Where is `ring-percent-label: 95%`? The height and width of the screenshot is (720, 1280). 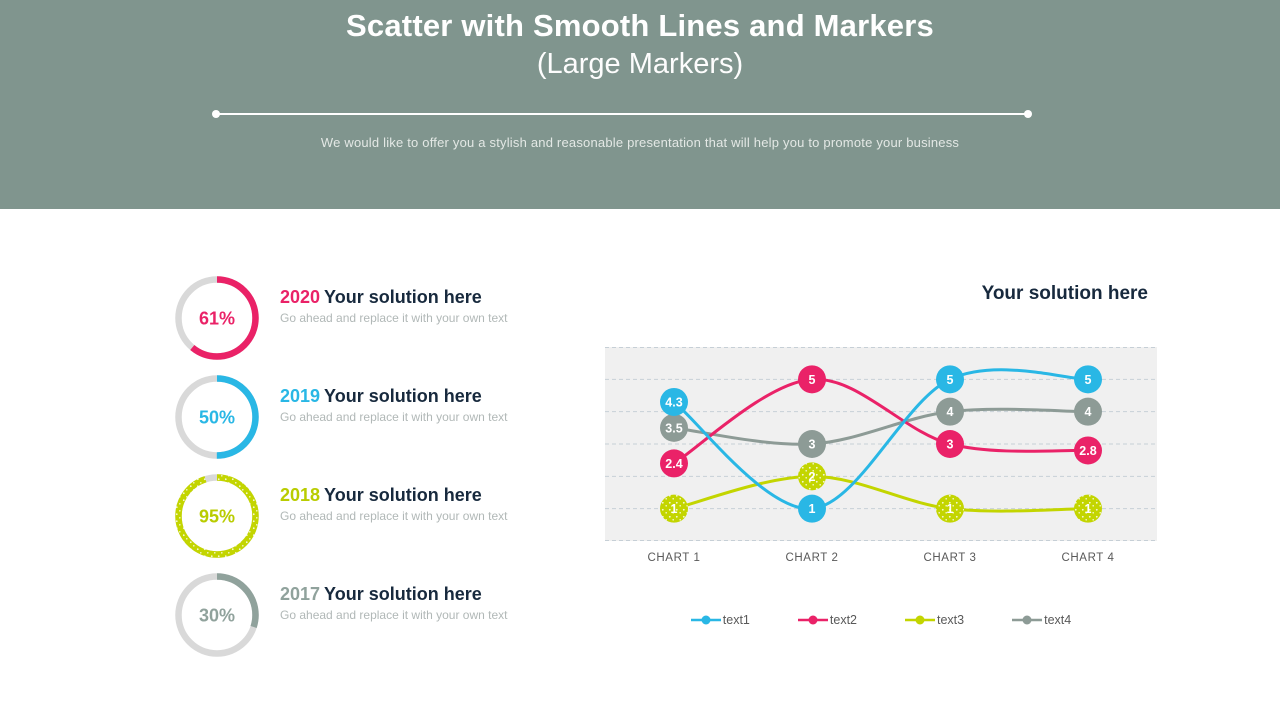 ring-percent-label: 95% is located at coordinates (217, 516).